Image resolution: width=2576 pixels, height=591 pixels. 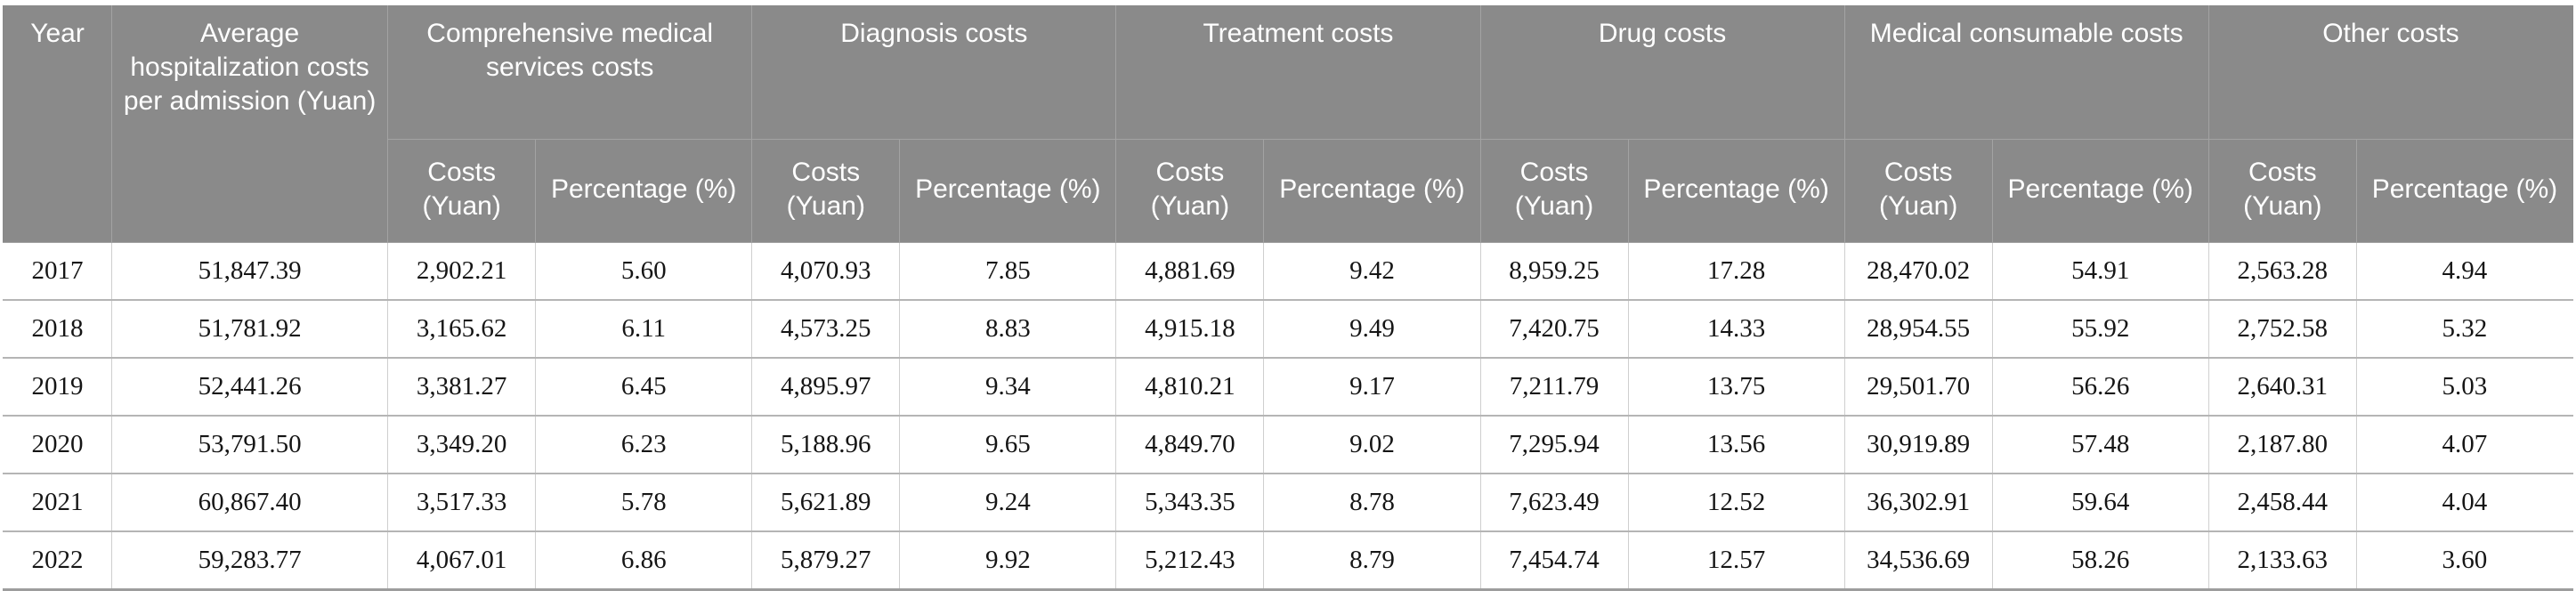 What do you see at coordinates (1008, 387) in the screenshot?
I see `percentage-cell: 9.34` at bounding box center [1008, 387].